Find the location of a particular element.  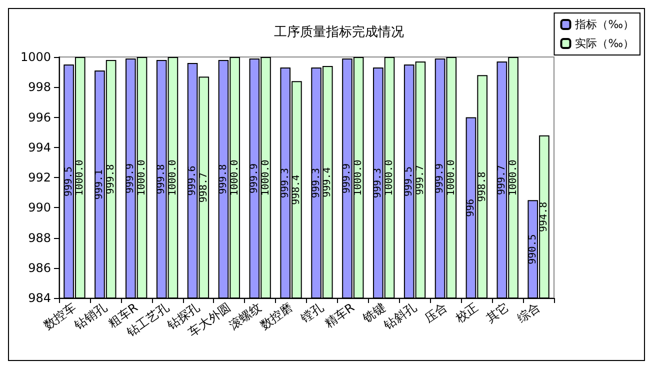

x-tick-label: 其它 is located at coordinates (498, 313).